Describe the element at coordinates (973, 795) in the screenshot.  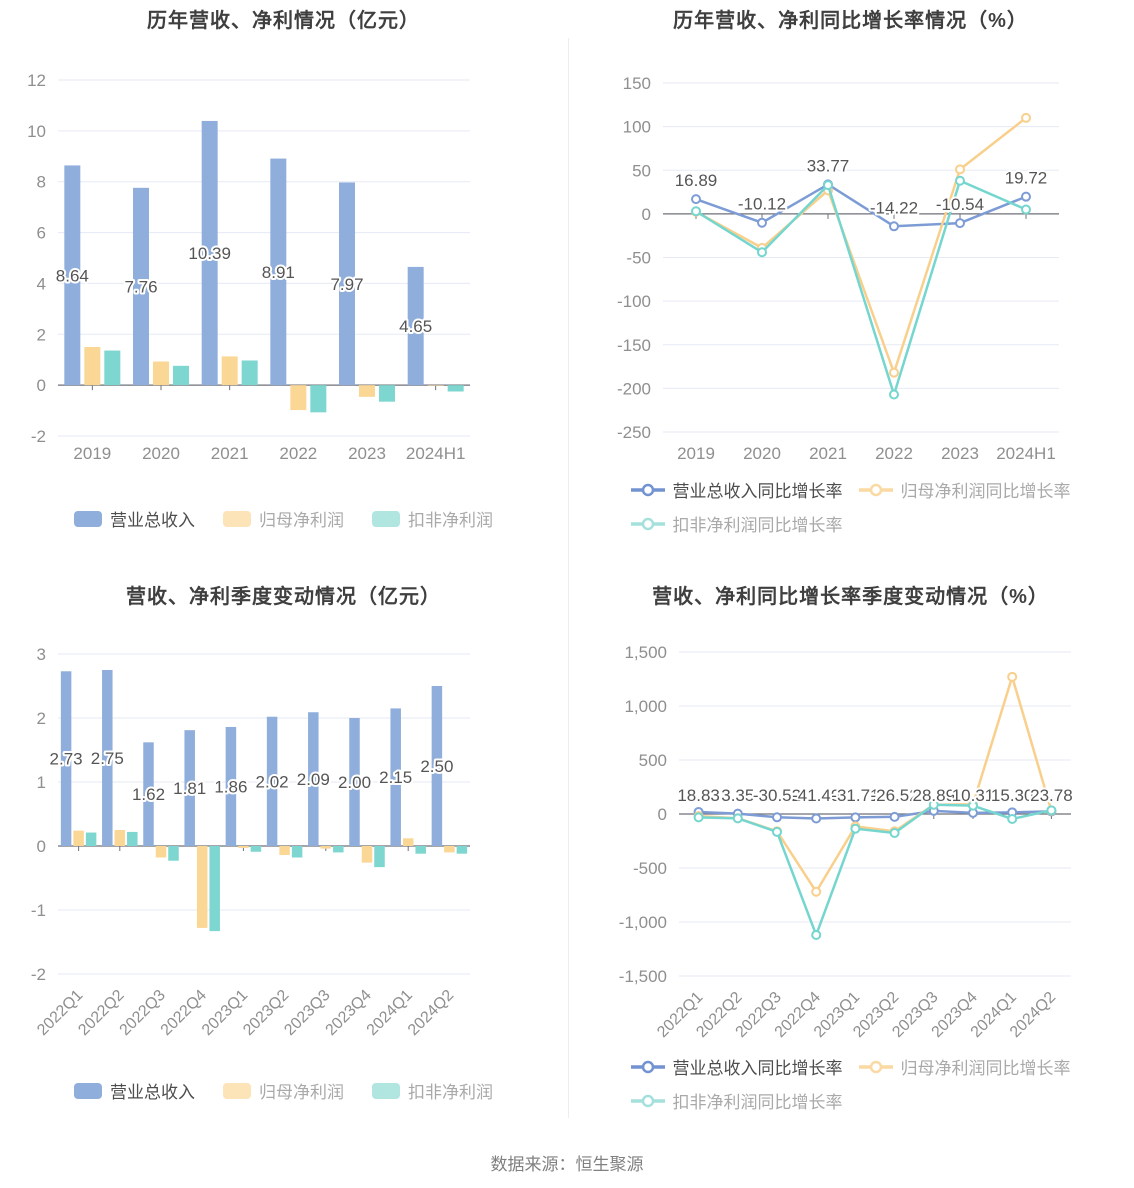
I see `svg-text: 10.31` at that location.